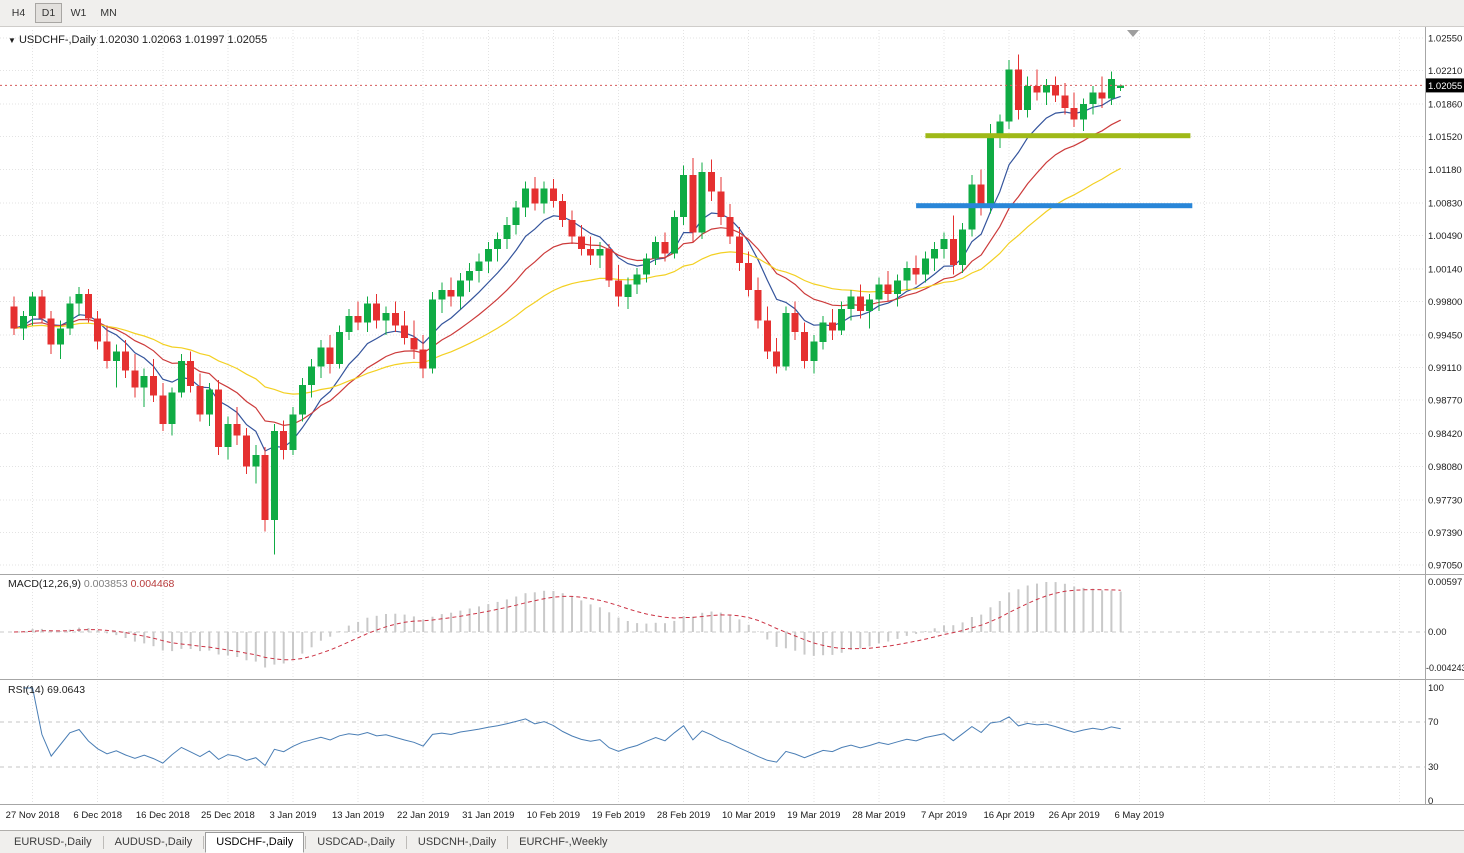  Describe the element at coordinates (153, 842) in the screenshot. I see `chart-tab-audusd-daily: AUDUSD-,Daily` at that location.